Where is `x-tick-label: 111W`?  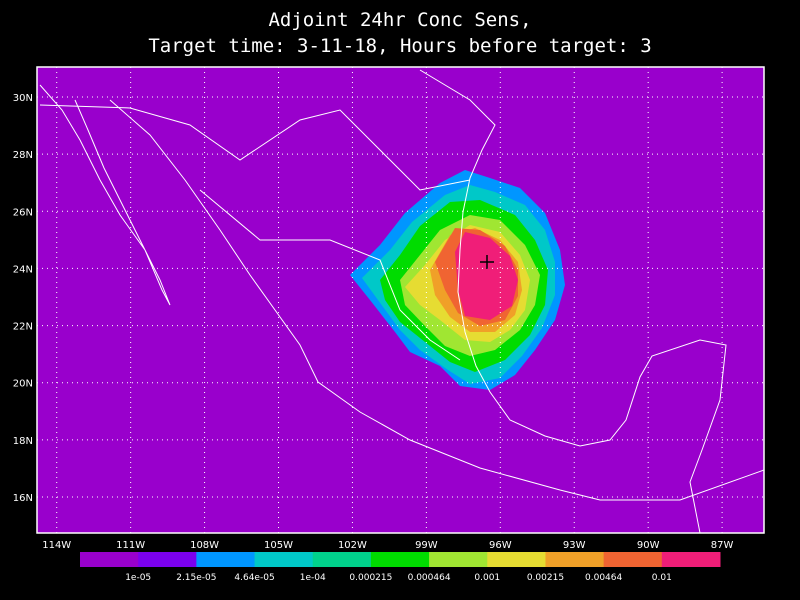 x-tick-label: 111W is located at coordinates (130, 545).